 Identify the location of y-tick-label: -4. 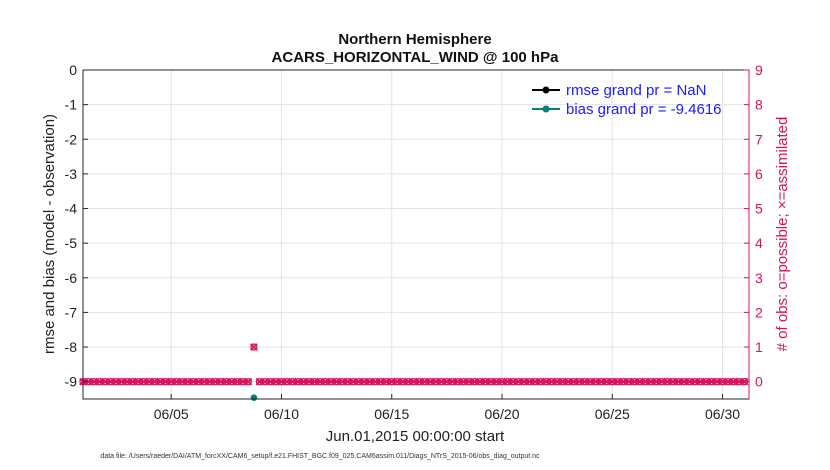
(71, 209).